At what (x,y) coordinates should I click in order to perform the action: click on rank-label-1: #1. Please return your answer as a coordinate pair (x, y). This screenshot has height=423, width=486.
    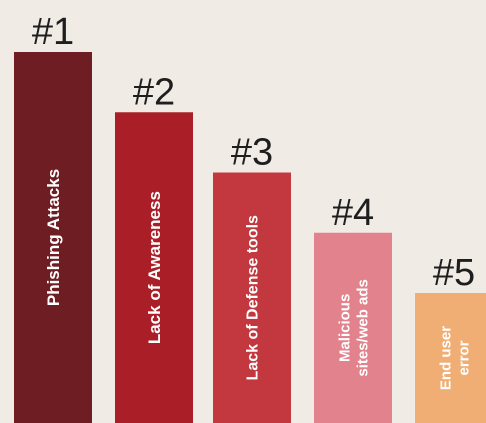
    Looking at the image, I should click on (53, 32).